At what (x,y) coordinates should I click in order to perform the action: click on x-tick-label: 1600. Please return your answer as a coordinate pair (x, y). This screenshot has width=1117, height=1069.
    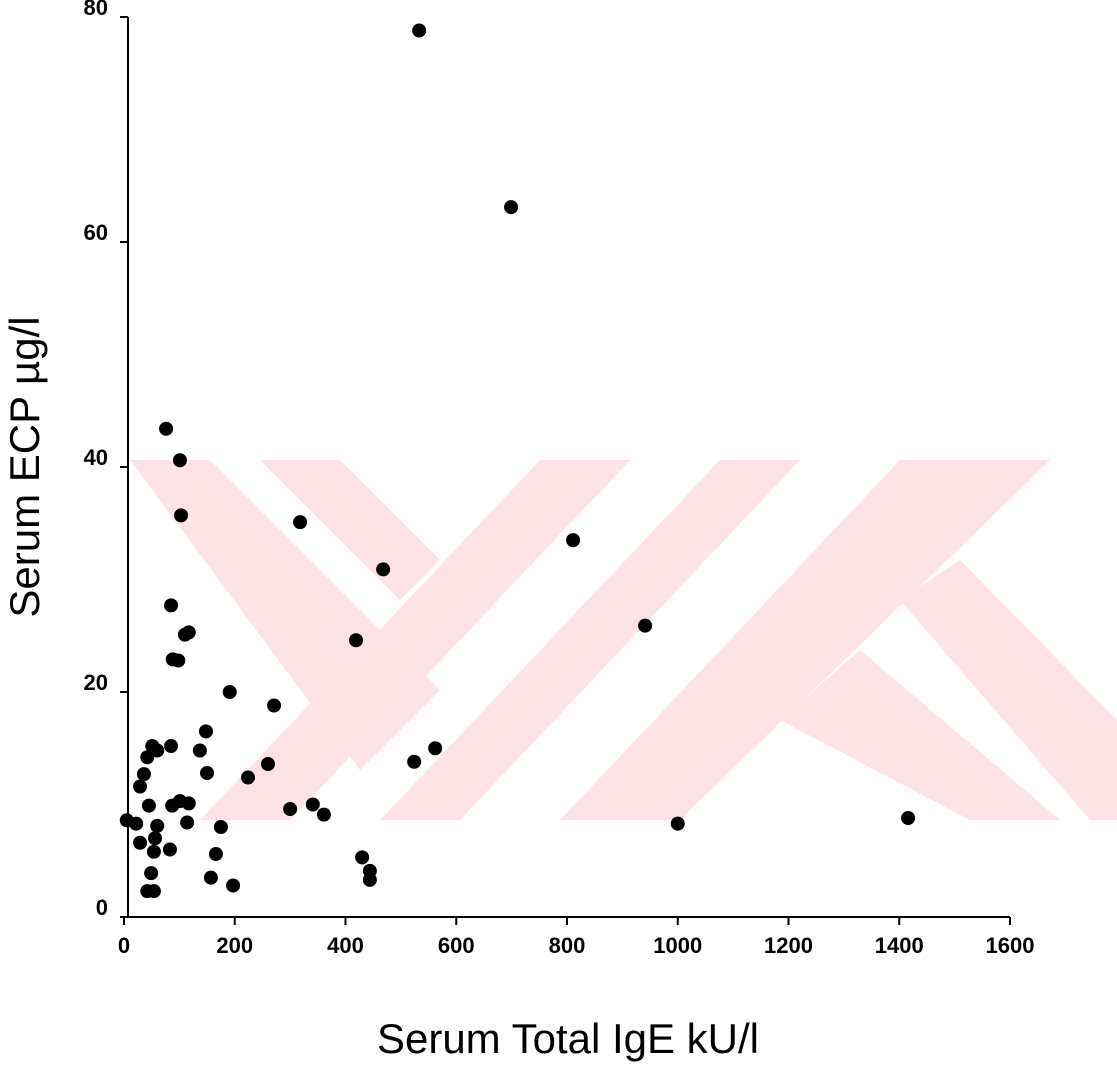
    Looking at the image, I should click on (1010, 945).